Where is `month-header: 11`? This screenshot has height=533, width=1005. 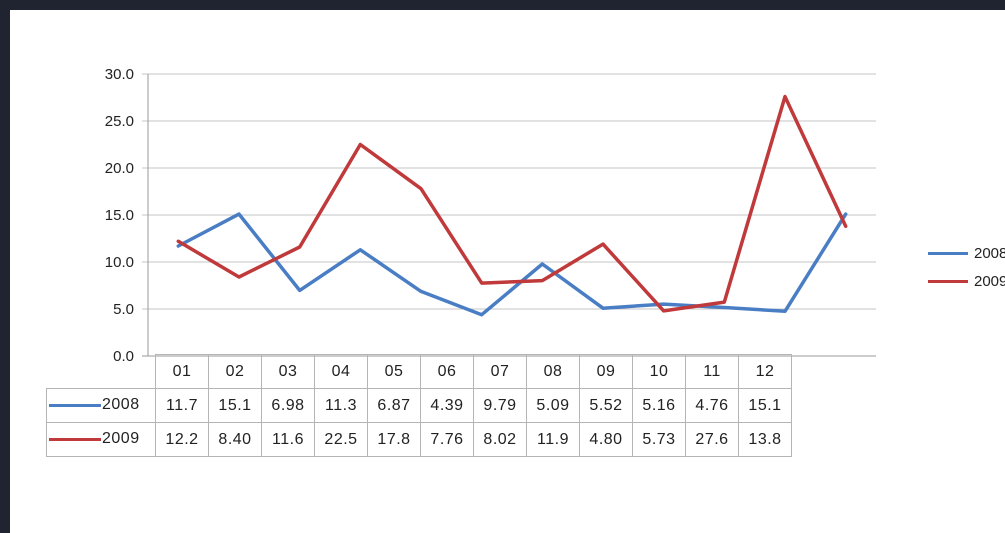 month-header: 11 is located at coordinates (712, 371).